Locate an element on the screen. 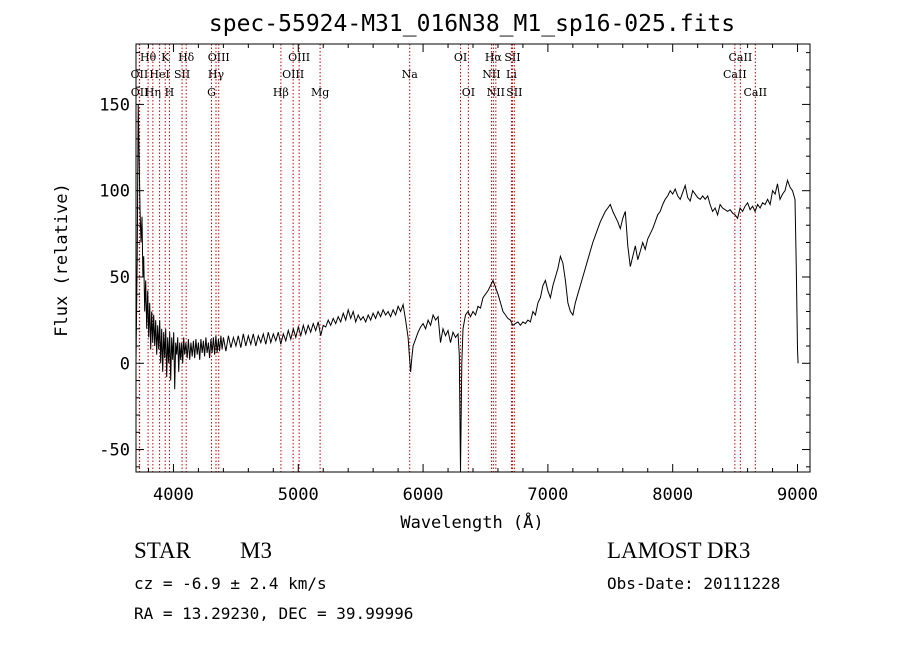 This screenshot has height=649, width=900. emission-line-label: Hγ is located at coordinates (216, 74).